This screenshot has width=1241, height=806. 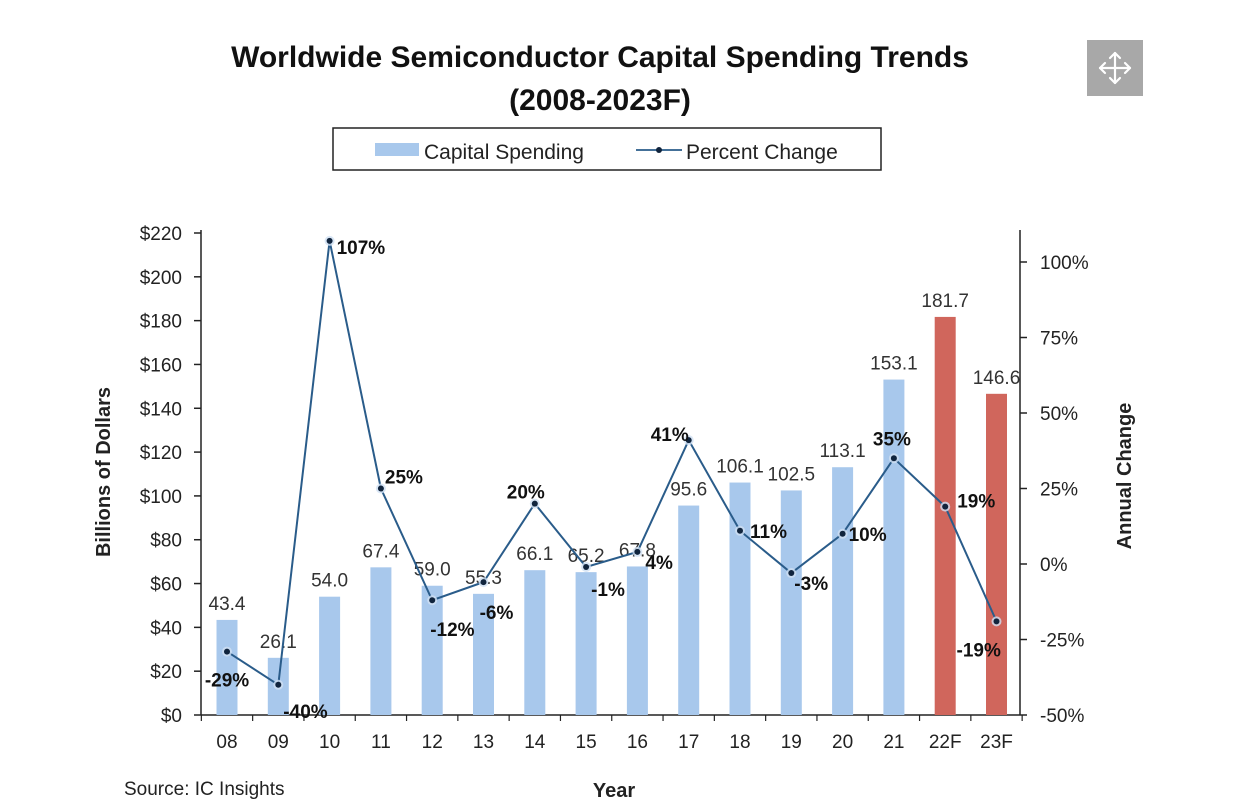 I want to click on bar-value-label: 181.7, so click(x=945, y=301).